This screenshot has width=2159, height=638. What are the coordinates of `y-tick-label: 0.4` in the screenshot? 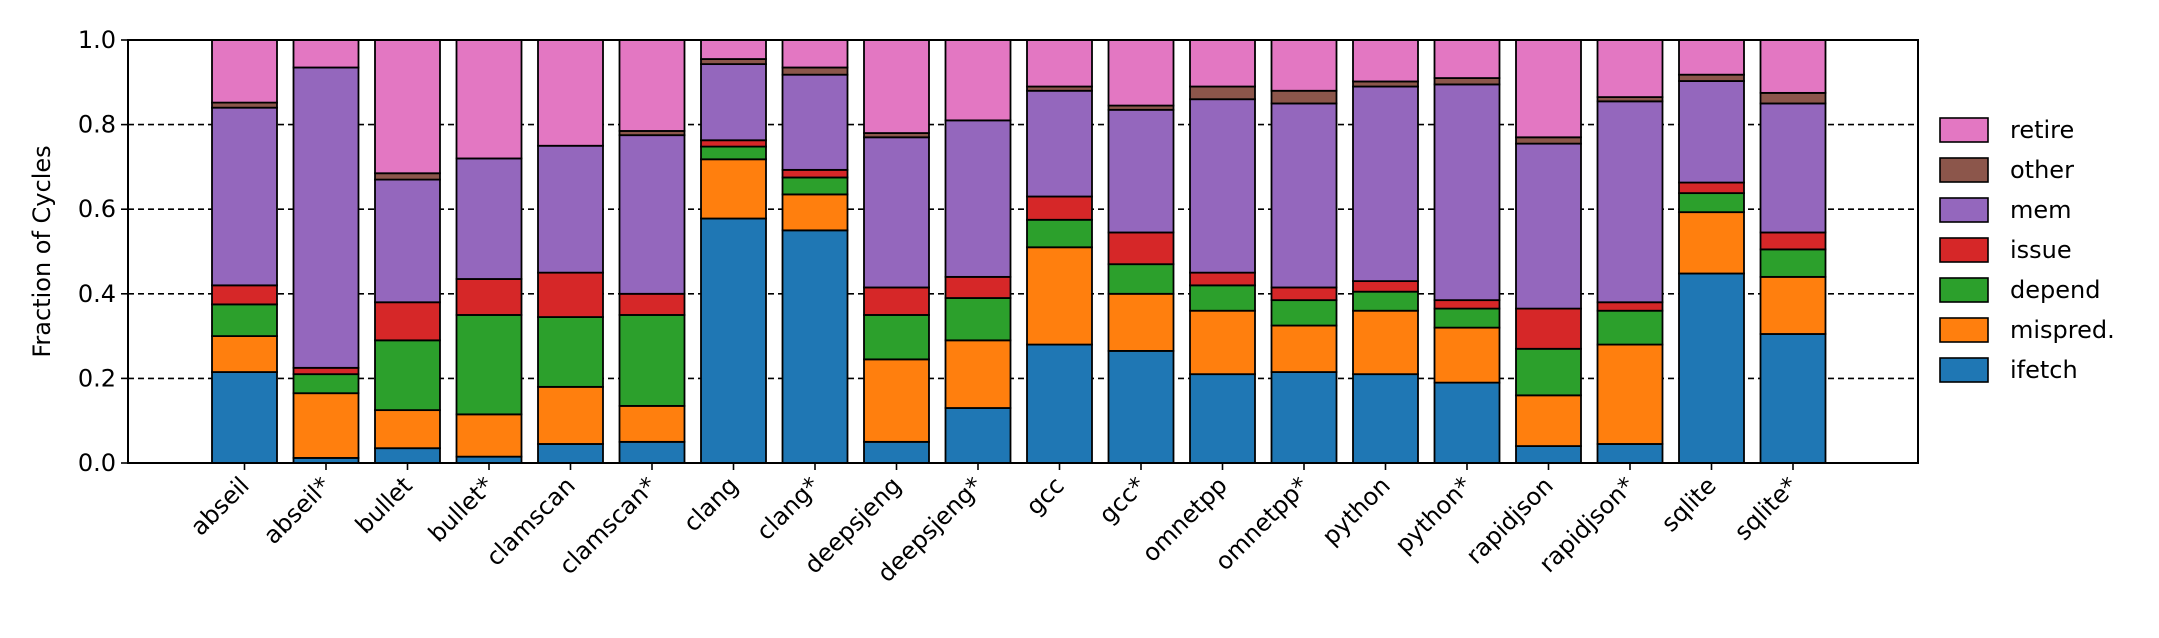 It's located at (97, 294).